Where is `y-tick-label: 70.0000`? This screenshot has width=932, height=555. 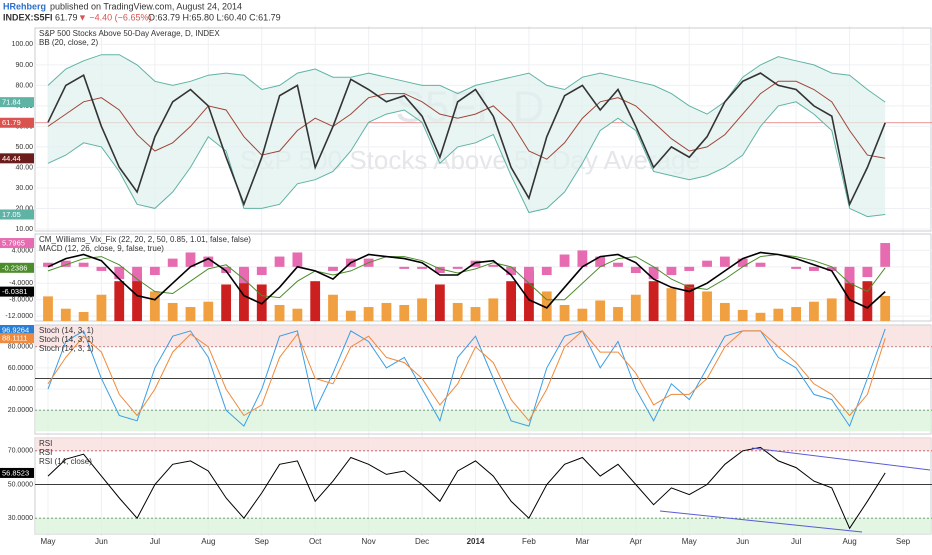 y-tick-label: 70.0000 is located at coordinates (20, 451).